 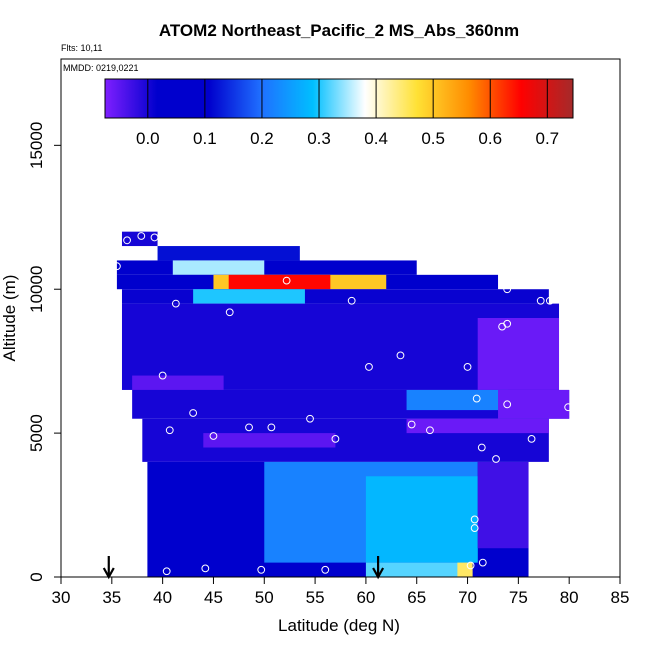 I want to click on x-tick-label: 30, so click(x=61, y=597).